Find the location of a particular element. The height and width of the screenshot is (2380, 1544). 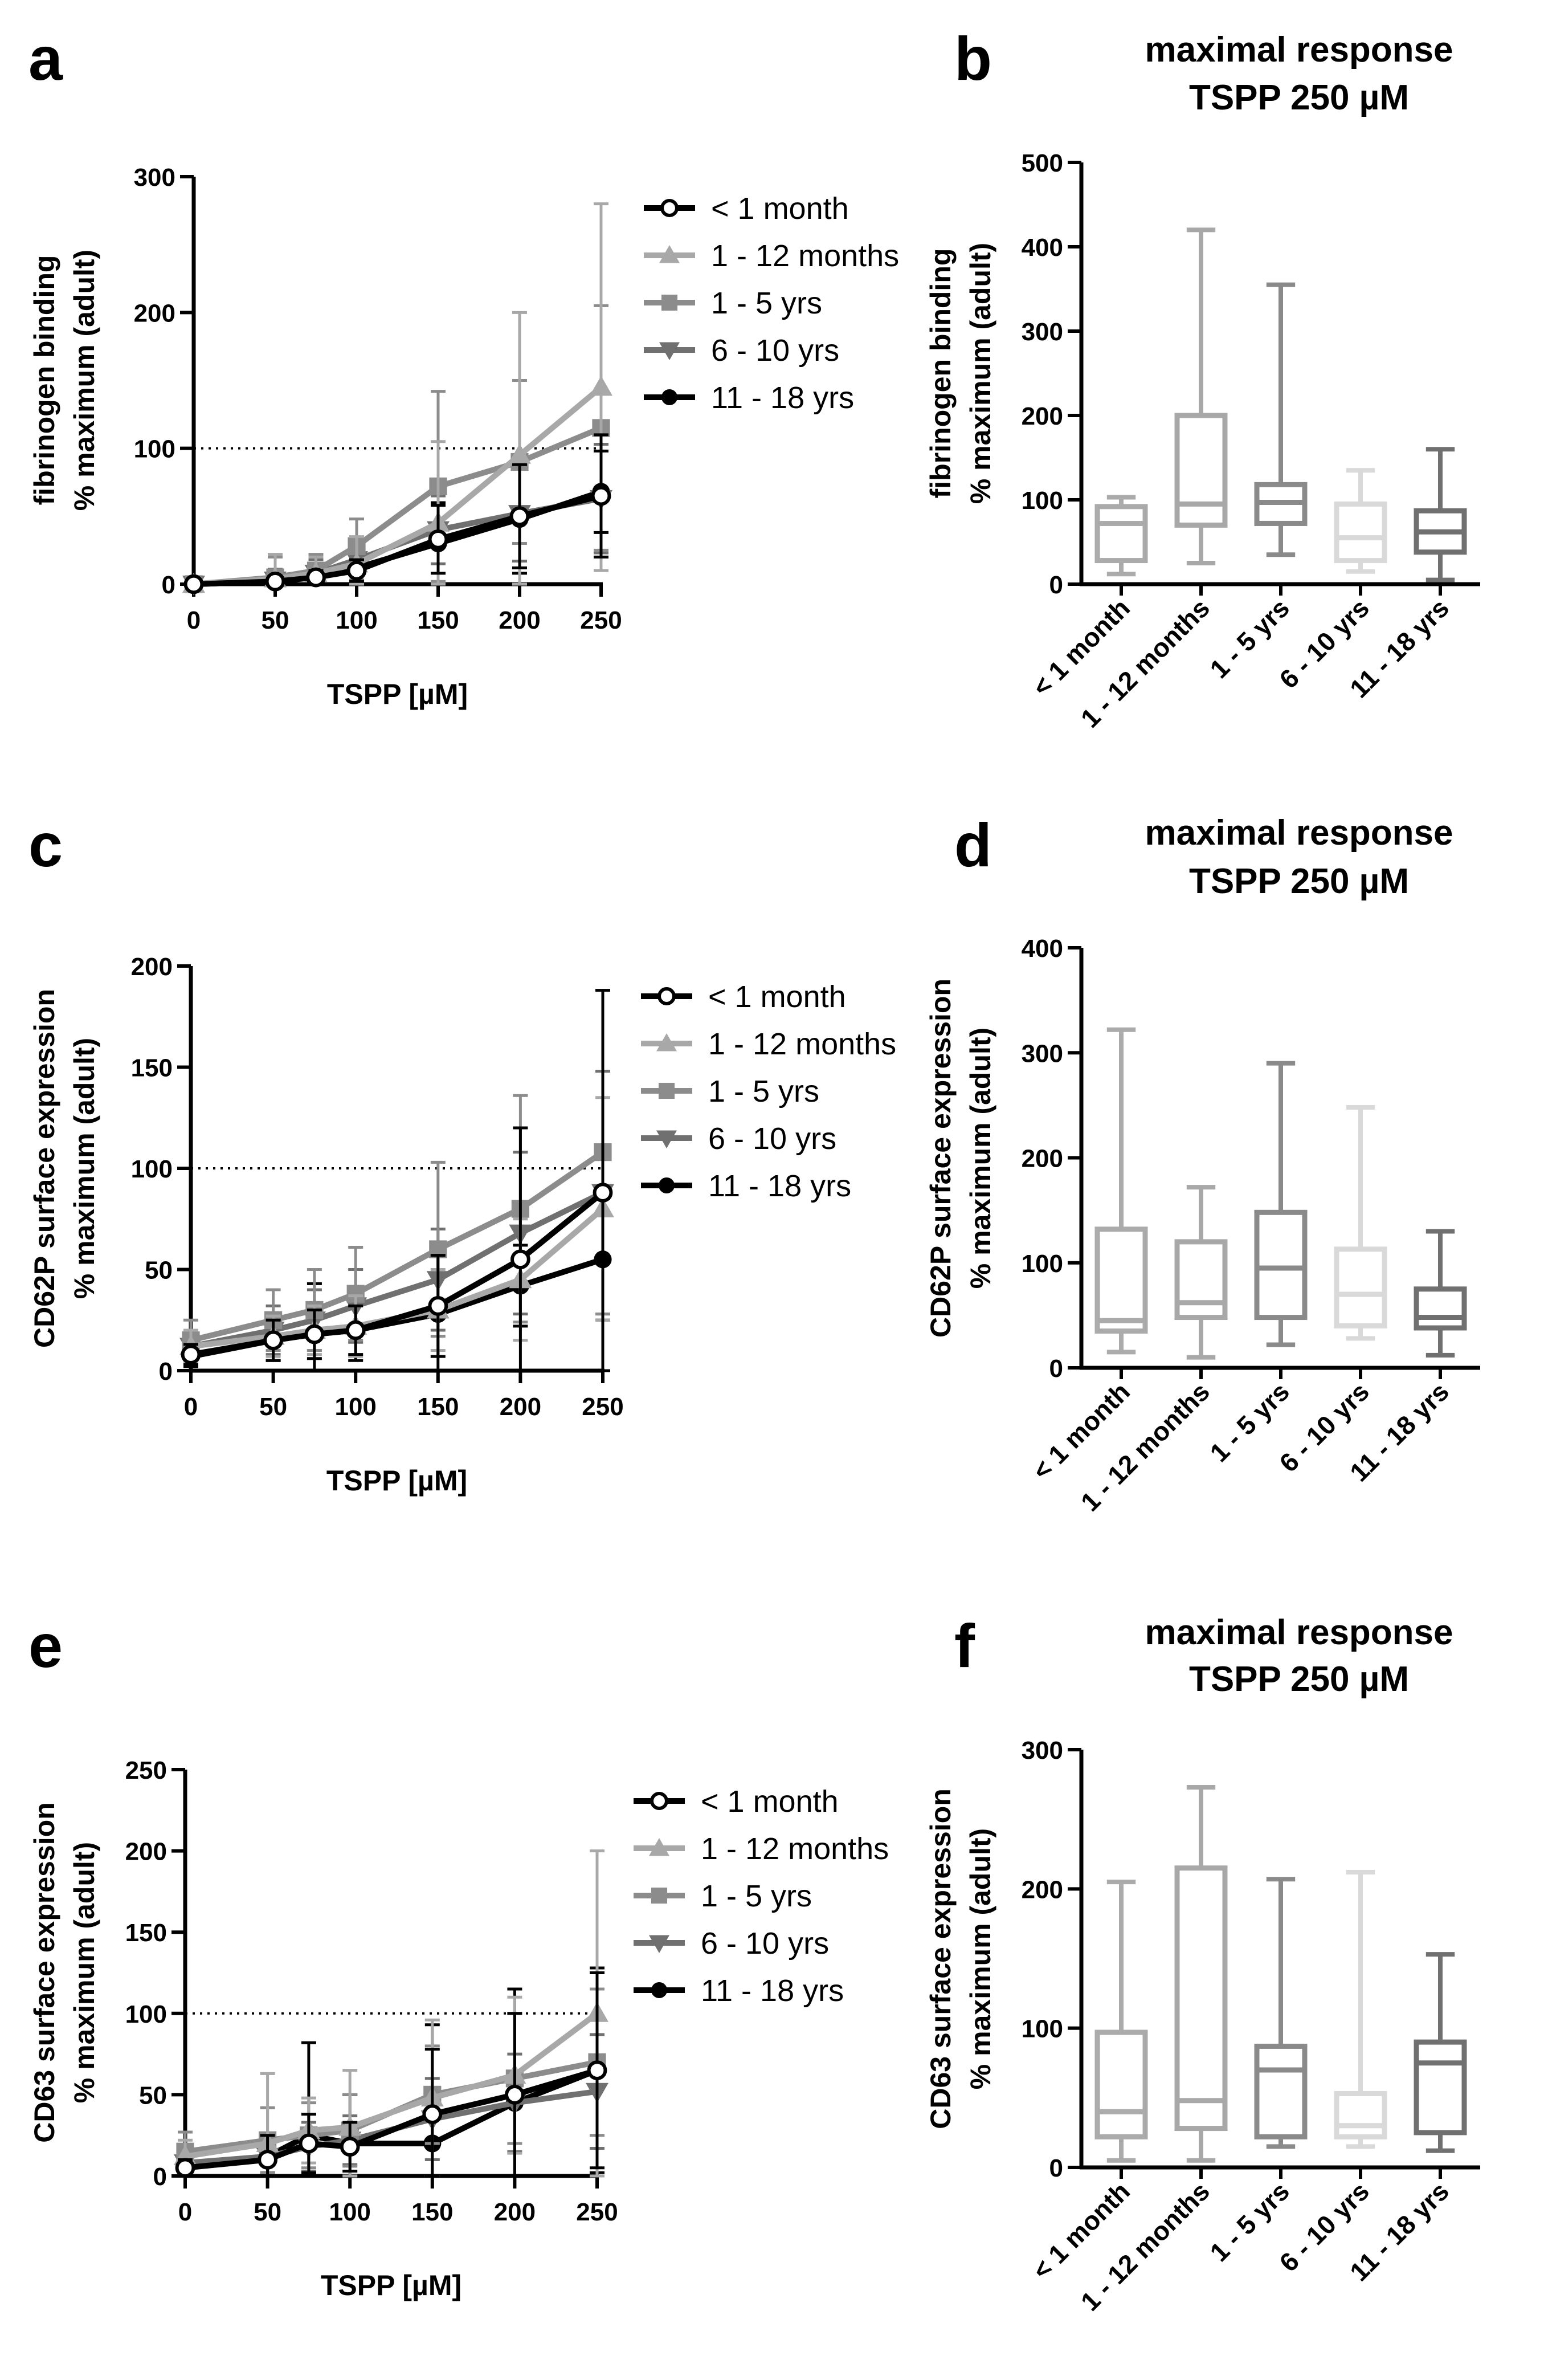

y-tick-label-e: 200 is located at coordinates (146, 1852).